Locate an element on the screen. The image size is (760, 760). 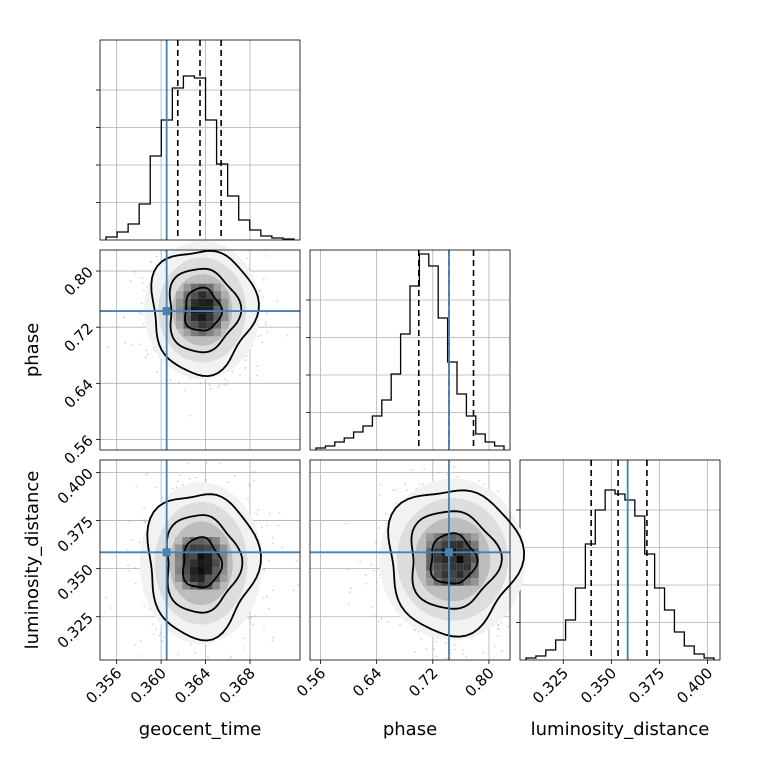
contour-line is located at coordinates (202, 562).